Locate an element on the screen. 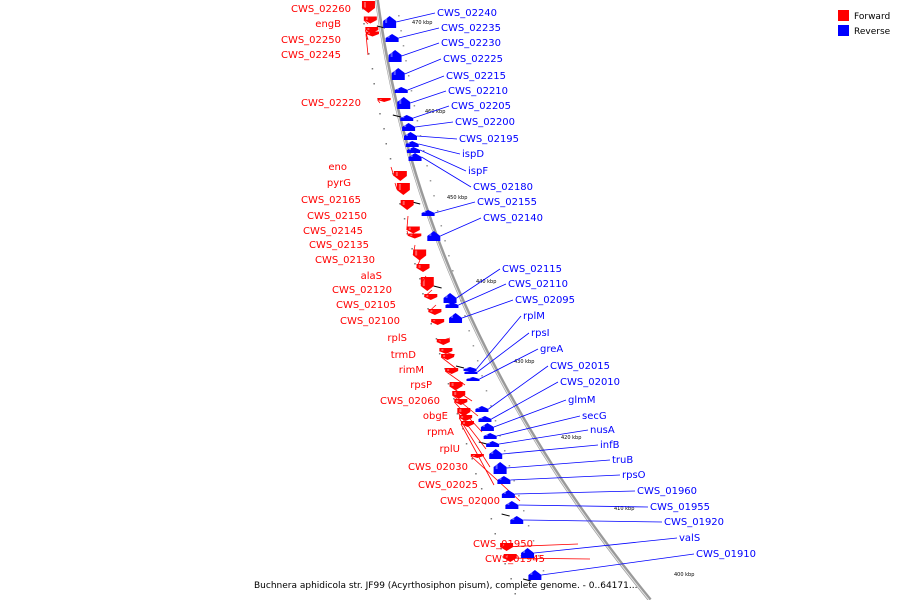  gene-label: CWS_02115 is located at coordinates (532, 269).